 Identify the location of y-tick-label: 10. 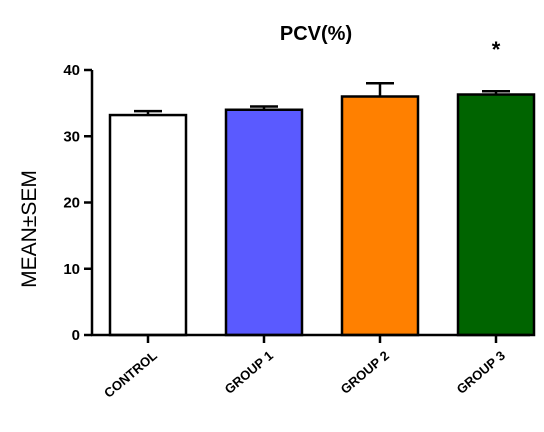
(71, 269).